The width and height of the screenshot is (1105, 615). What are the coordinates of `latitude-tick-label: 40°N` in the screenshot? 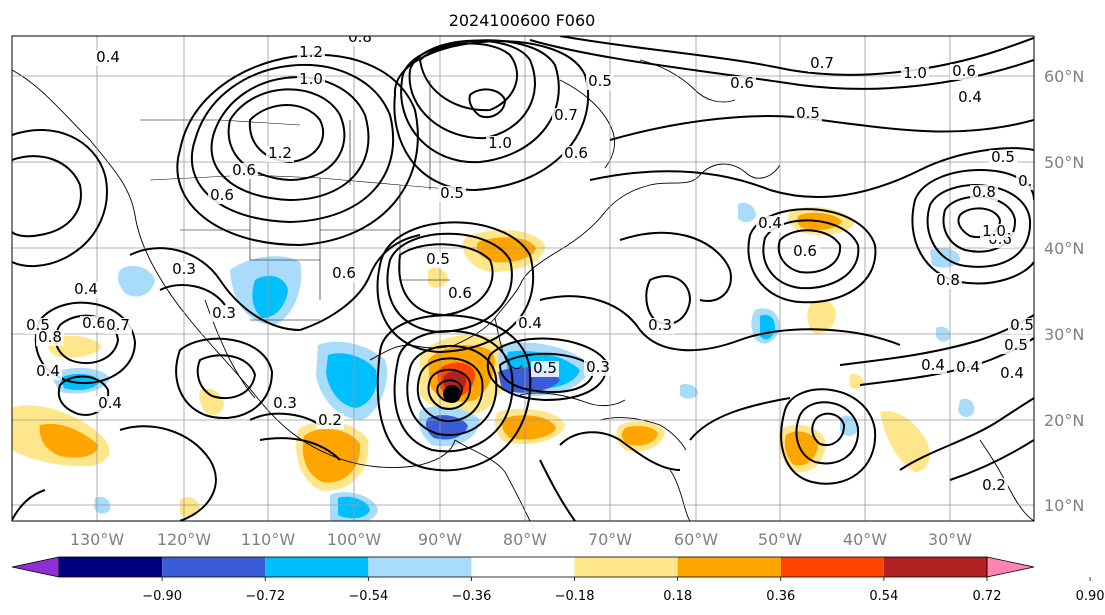 It's located at (1064, 248).